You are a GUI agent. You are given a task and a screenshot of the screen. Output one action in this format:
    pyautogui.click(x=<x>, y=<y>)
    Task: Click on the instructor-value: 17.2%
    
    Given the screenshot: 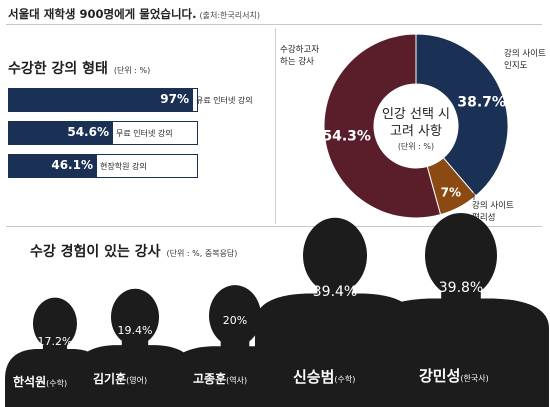 What is the action you would take?
    pyautogui.click(x=55, y=341)
    